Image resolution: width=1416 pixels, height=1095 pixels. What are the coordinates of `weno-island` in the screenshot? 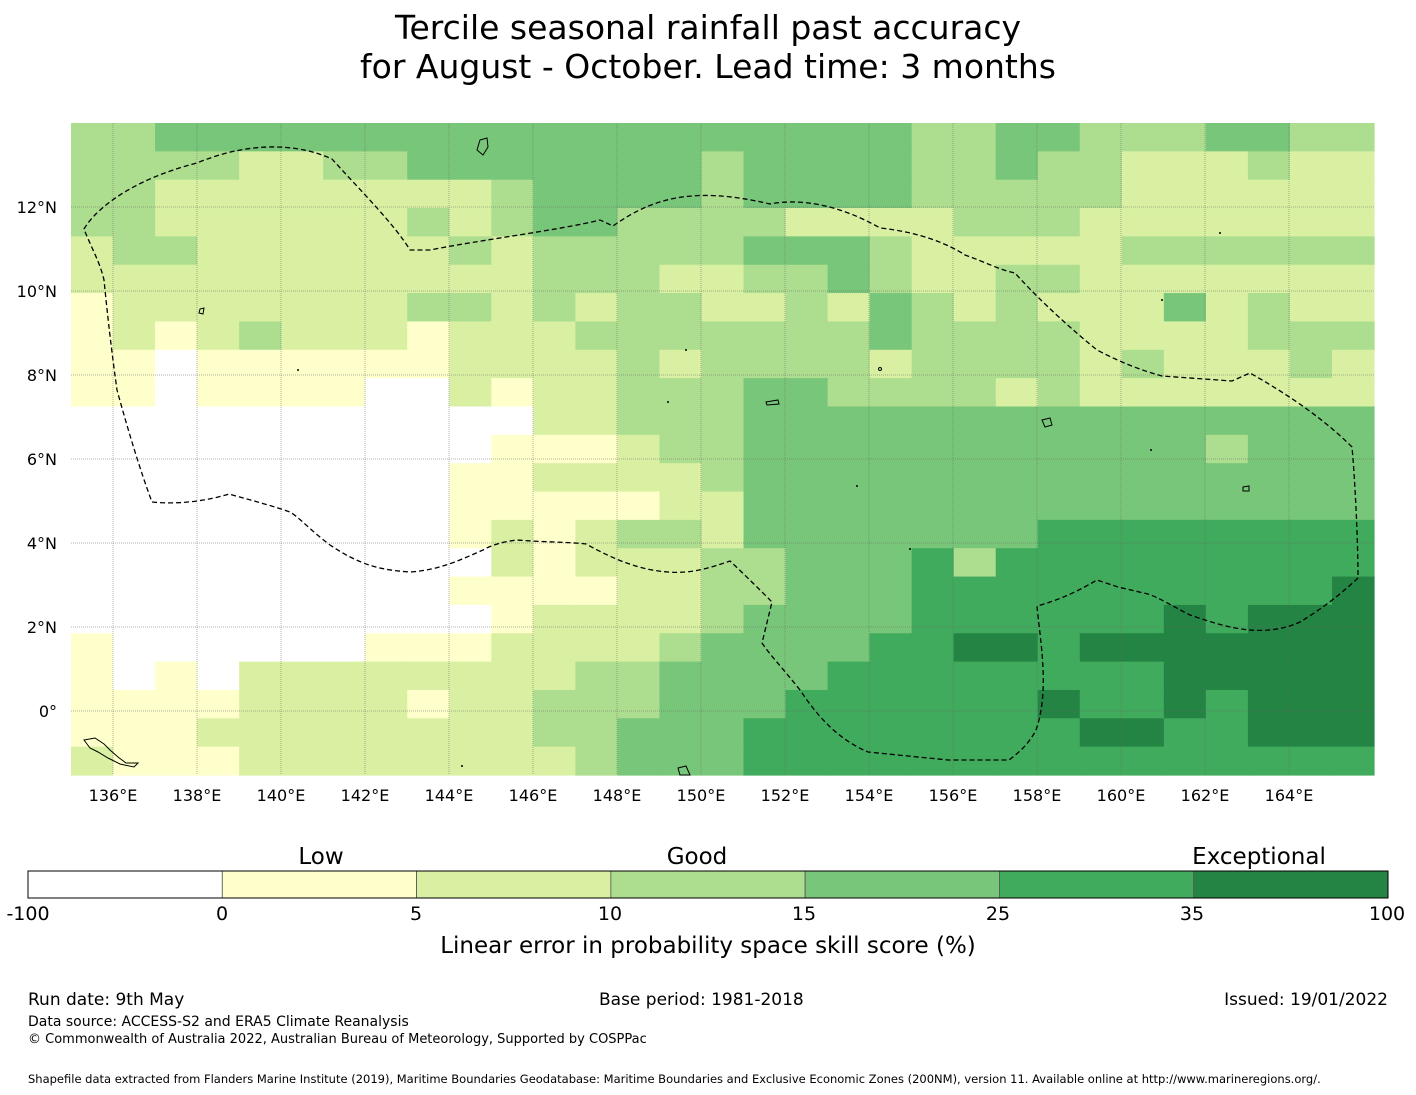 It's located at (1047, 422).